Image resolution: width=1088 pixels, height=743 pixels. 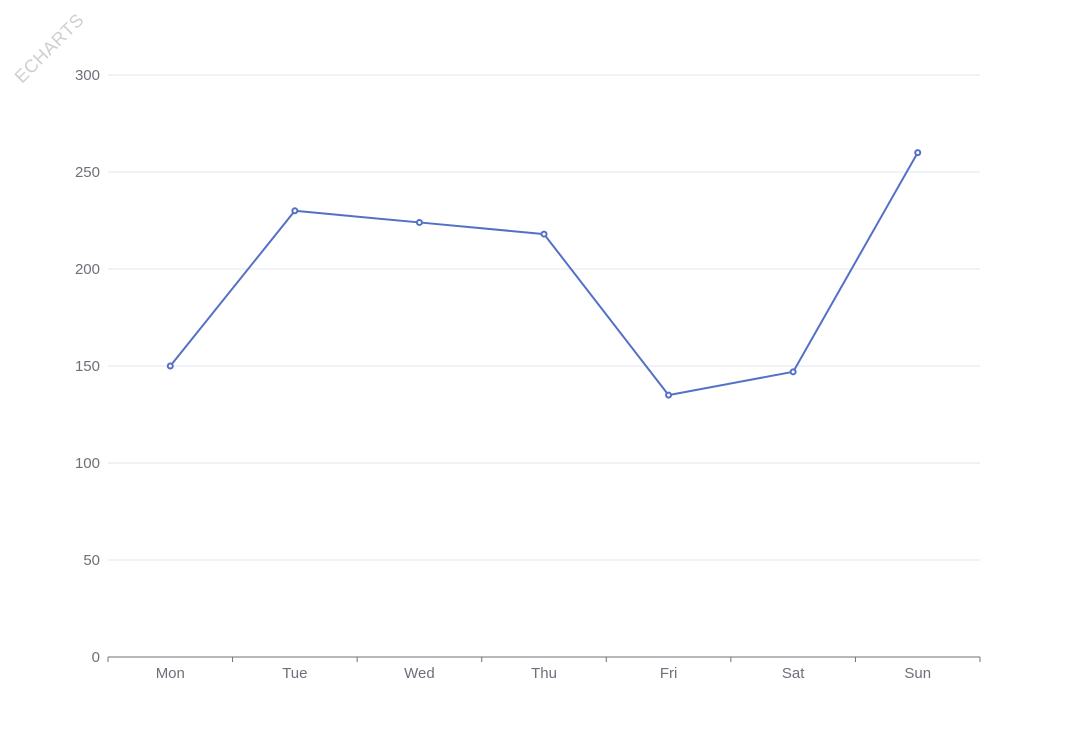 I want to click on x-tick-label: Tue, so click(x=294, y=673).